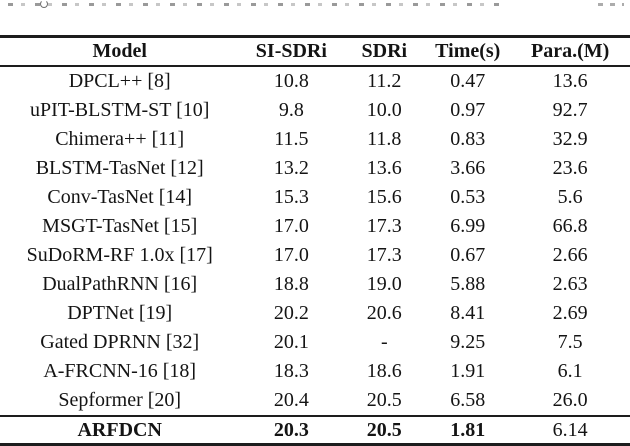 The width and height of the screenshot is (630, 446). What do you see at coordinates (384, 284) in the screenshot?
I see `value-cell: 19.0` at bounding box center [384, 284].